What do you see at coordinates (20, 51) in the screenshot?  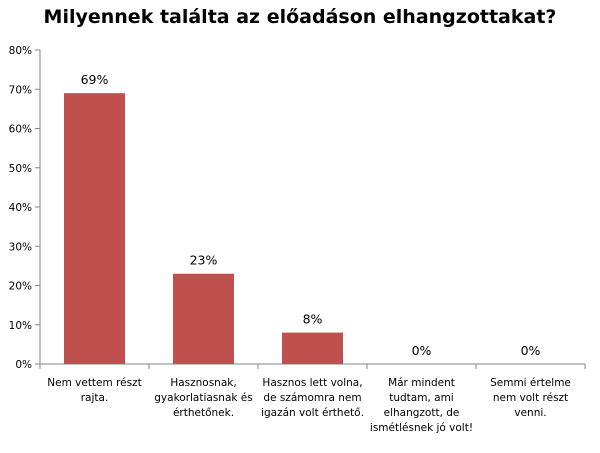 I see `y-tick-label: 80%` at bounding box center [20, 51].